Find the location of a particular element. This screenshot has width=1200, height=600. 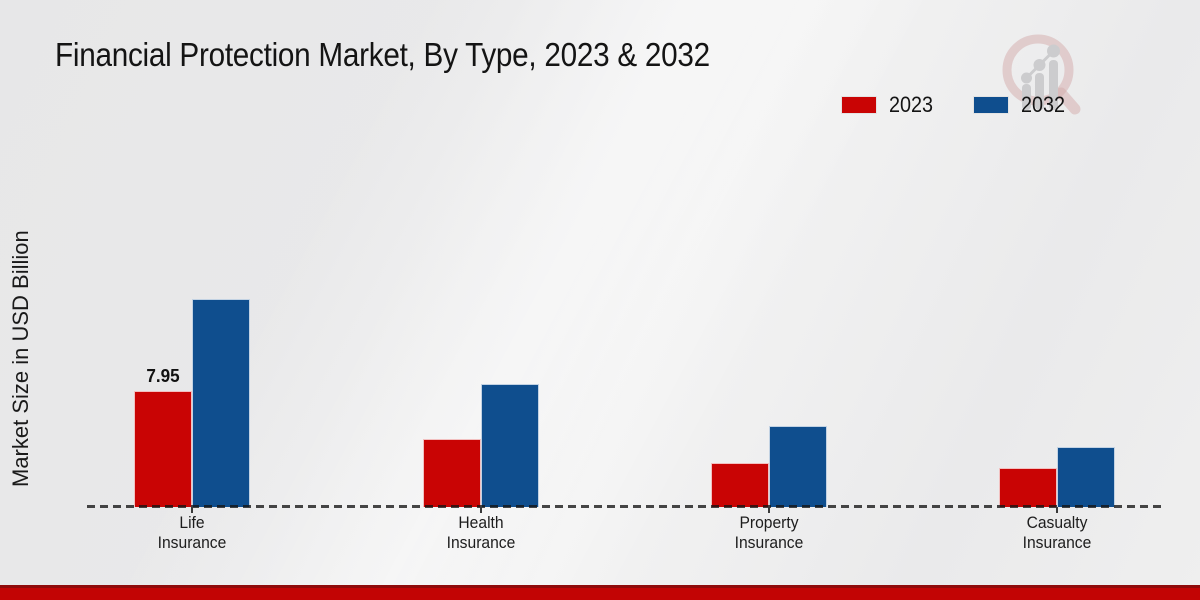

bar-2032-health-insurance is located at coordinates (509, 445).